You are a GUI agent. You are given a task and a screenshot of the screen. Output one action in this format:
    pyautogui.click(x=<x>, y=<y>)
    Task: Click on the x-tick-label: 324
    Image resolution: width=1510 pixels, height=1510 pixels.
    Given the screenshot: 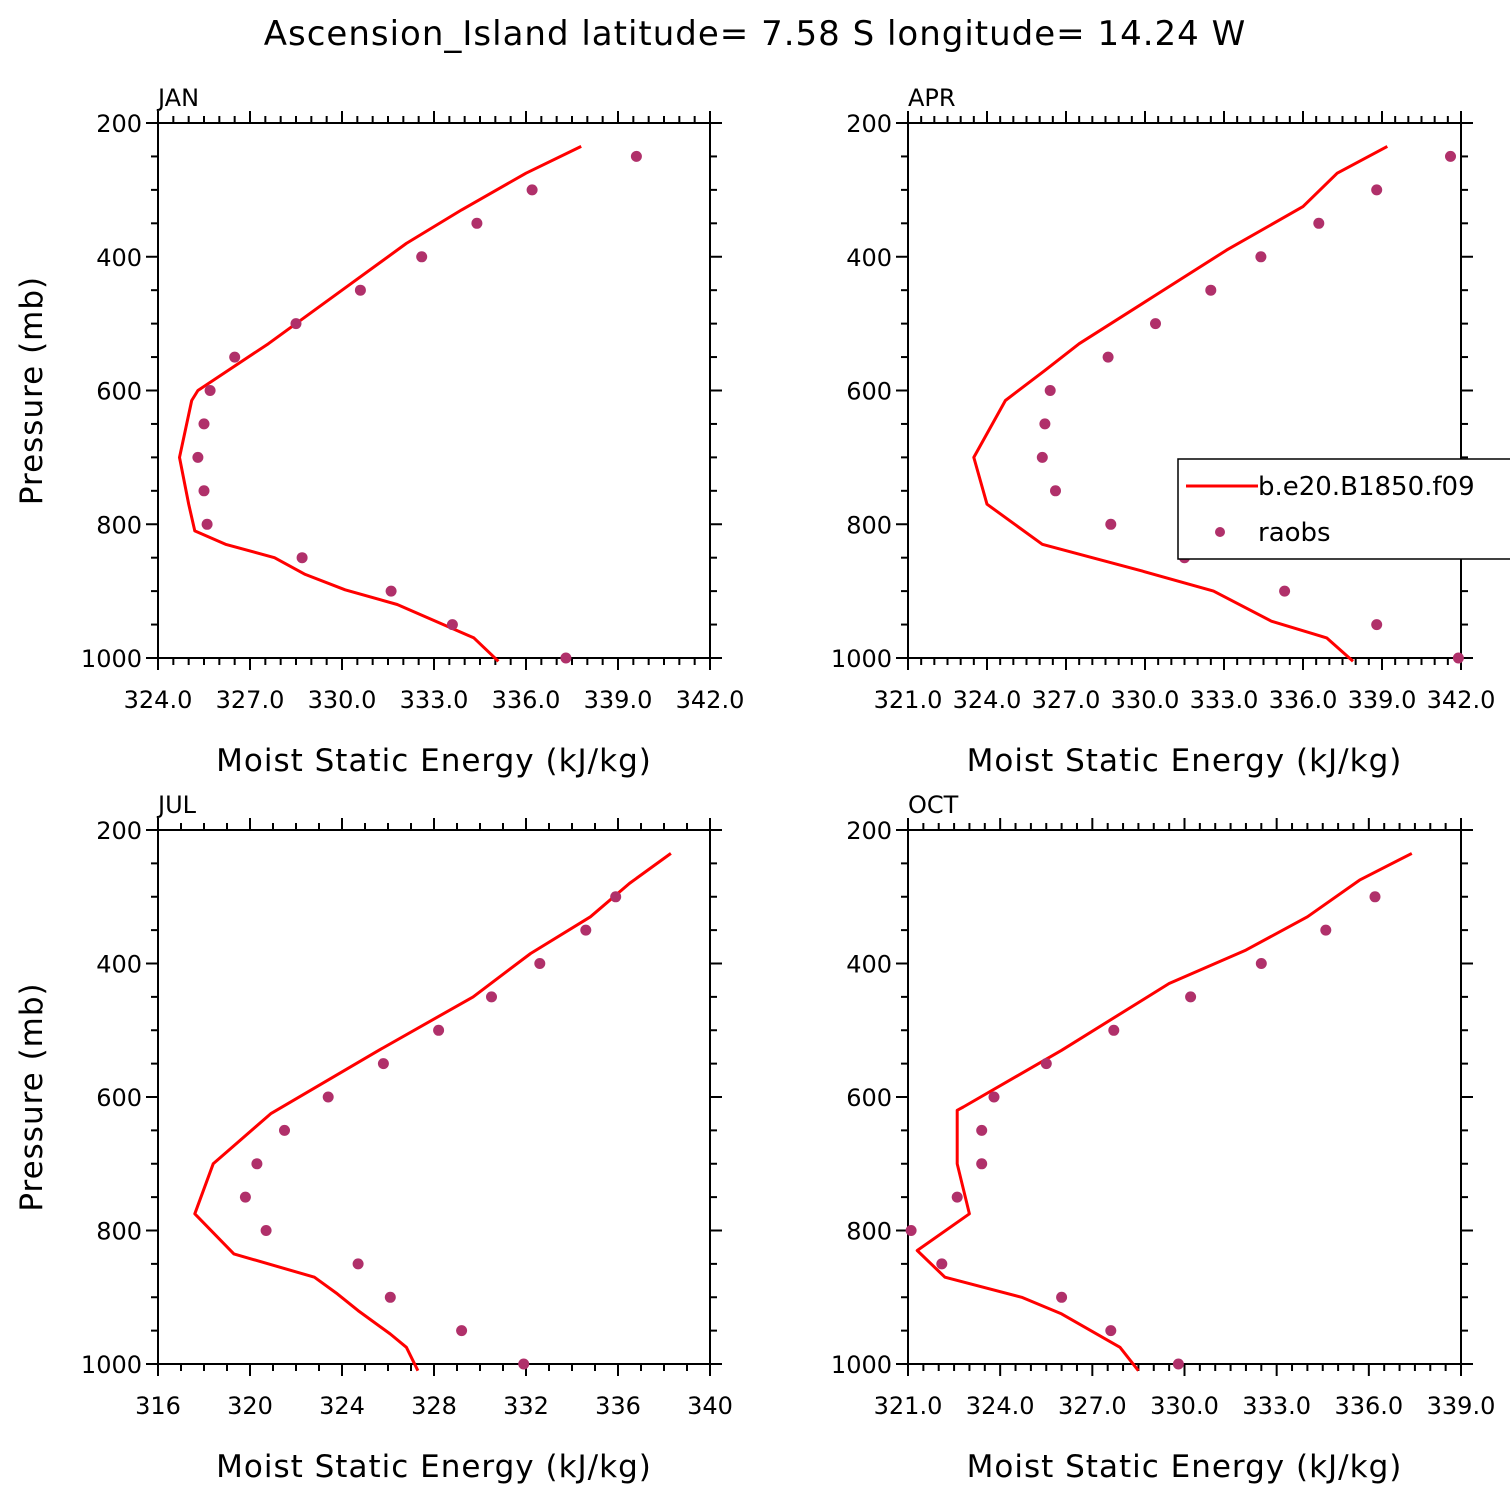 What is the action you would take?
    pyautogui.click(x=342, y=1406)
    